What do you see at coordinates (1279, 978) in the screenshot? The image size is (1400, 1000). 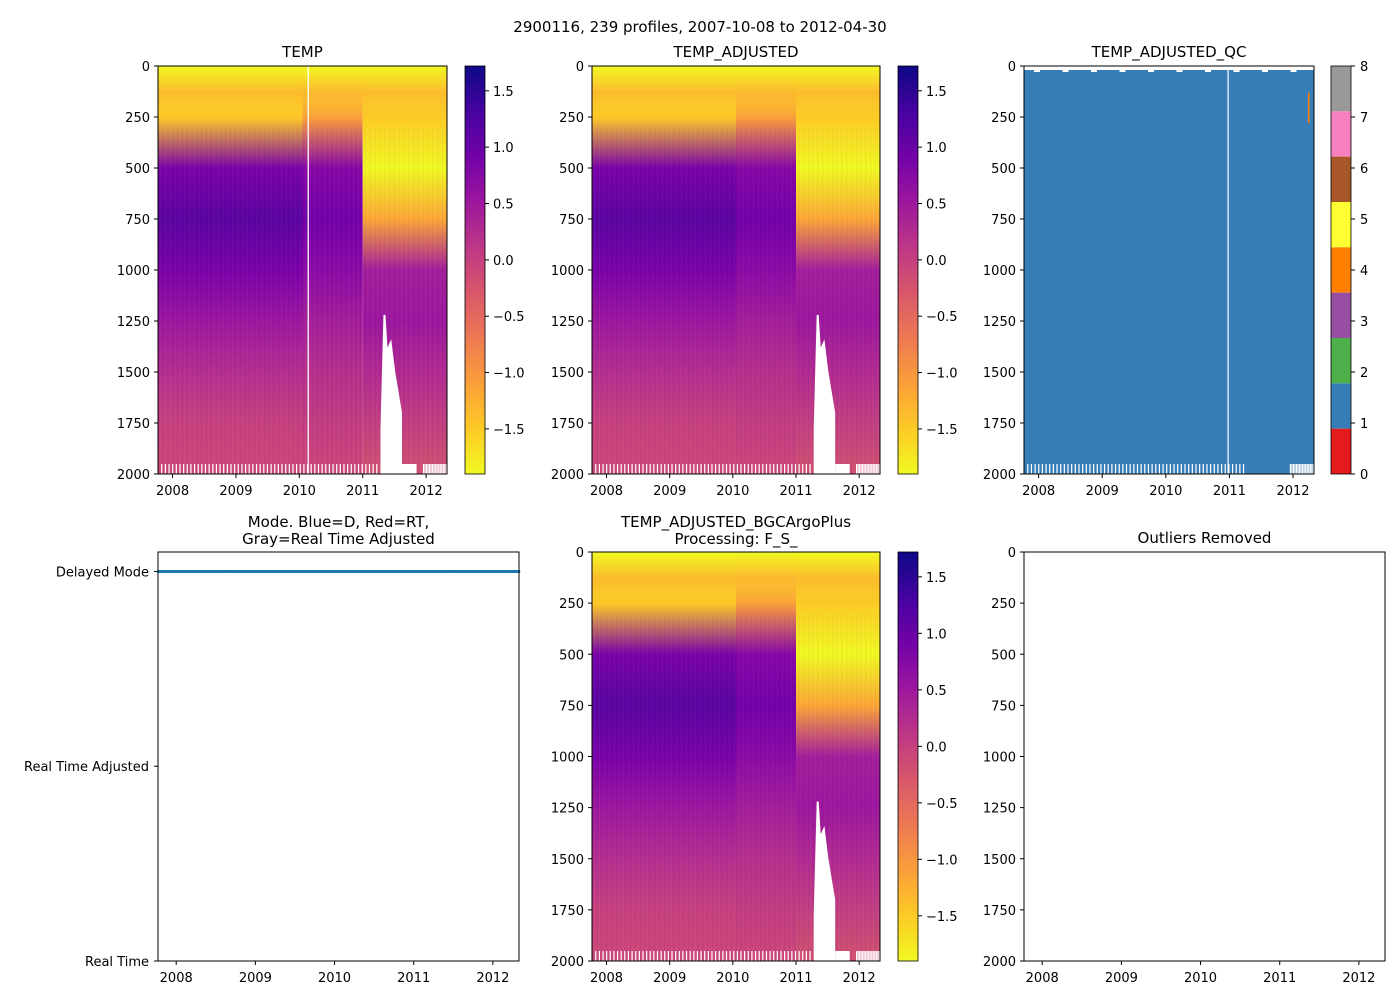 I see `x-tick-label: 2011` at bounding box center [1279, 978].